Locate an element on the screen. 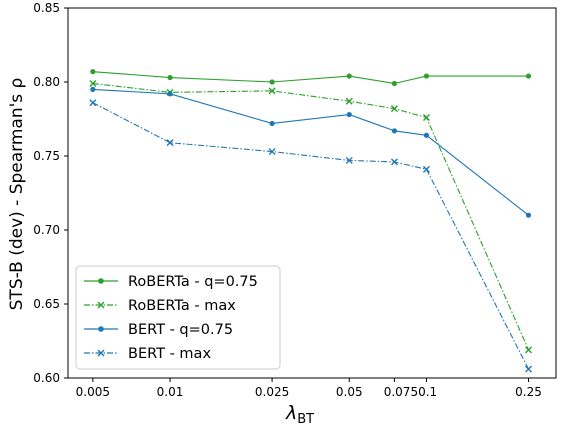 The height and width of the screenshot is (424, 566). x-tick-label: 0.05 is located at coordinates (349, 392).